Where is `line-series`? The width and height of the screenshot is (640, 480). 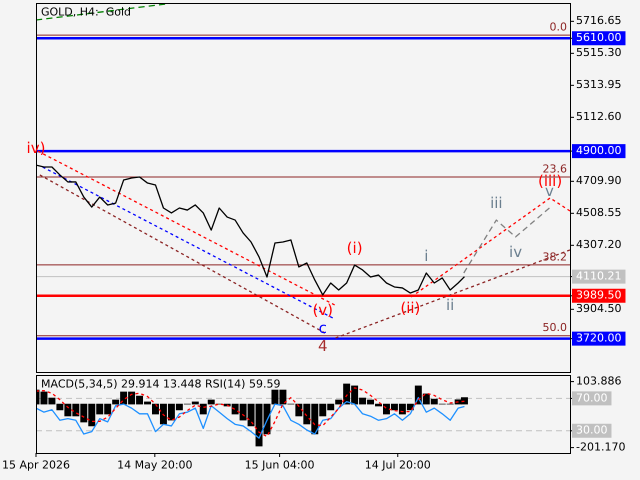
line-series is located at coordinates (251, 412).